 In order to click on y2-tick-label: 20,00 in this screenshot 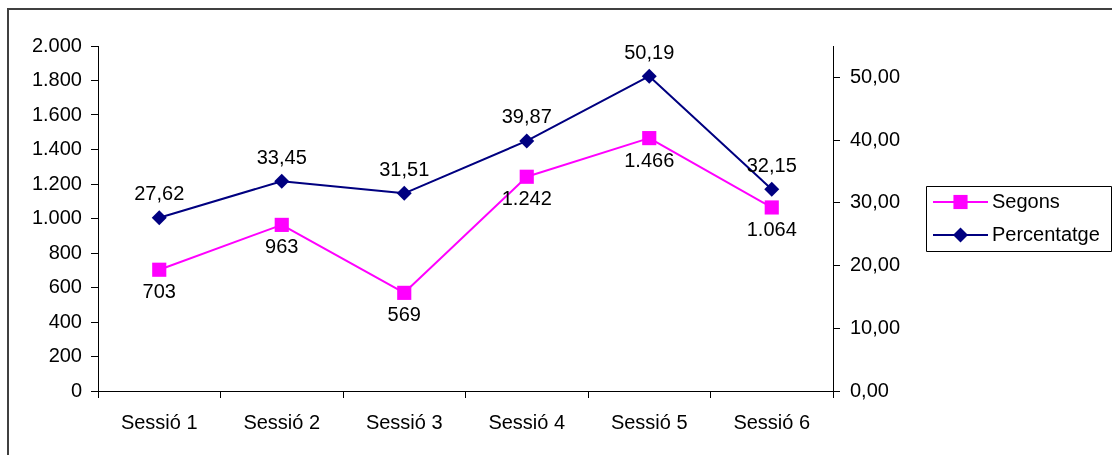, I will do `click(875, 264)`.